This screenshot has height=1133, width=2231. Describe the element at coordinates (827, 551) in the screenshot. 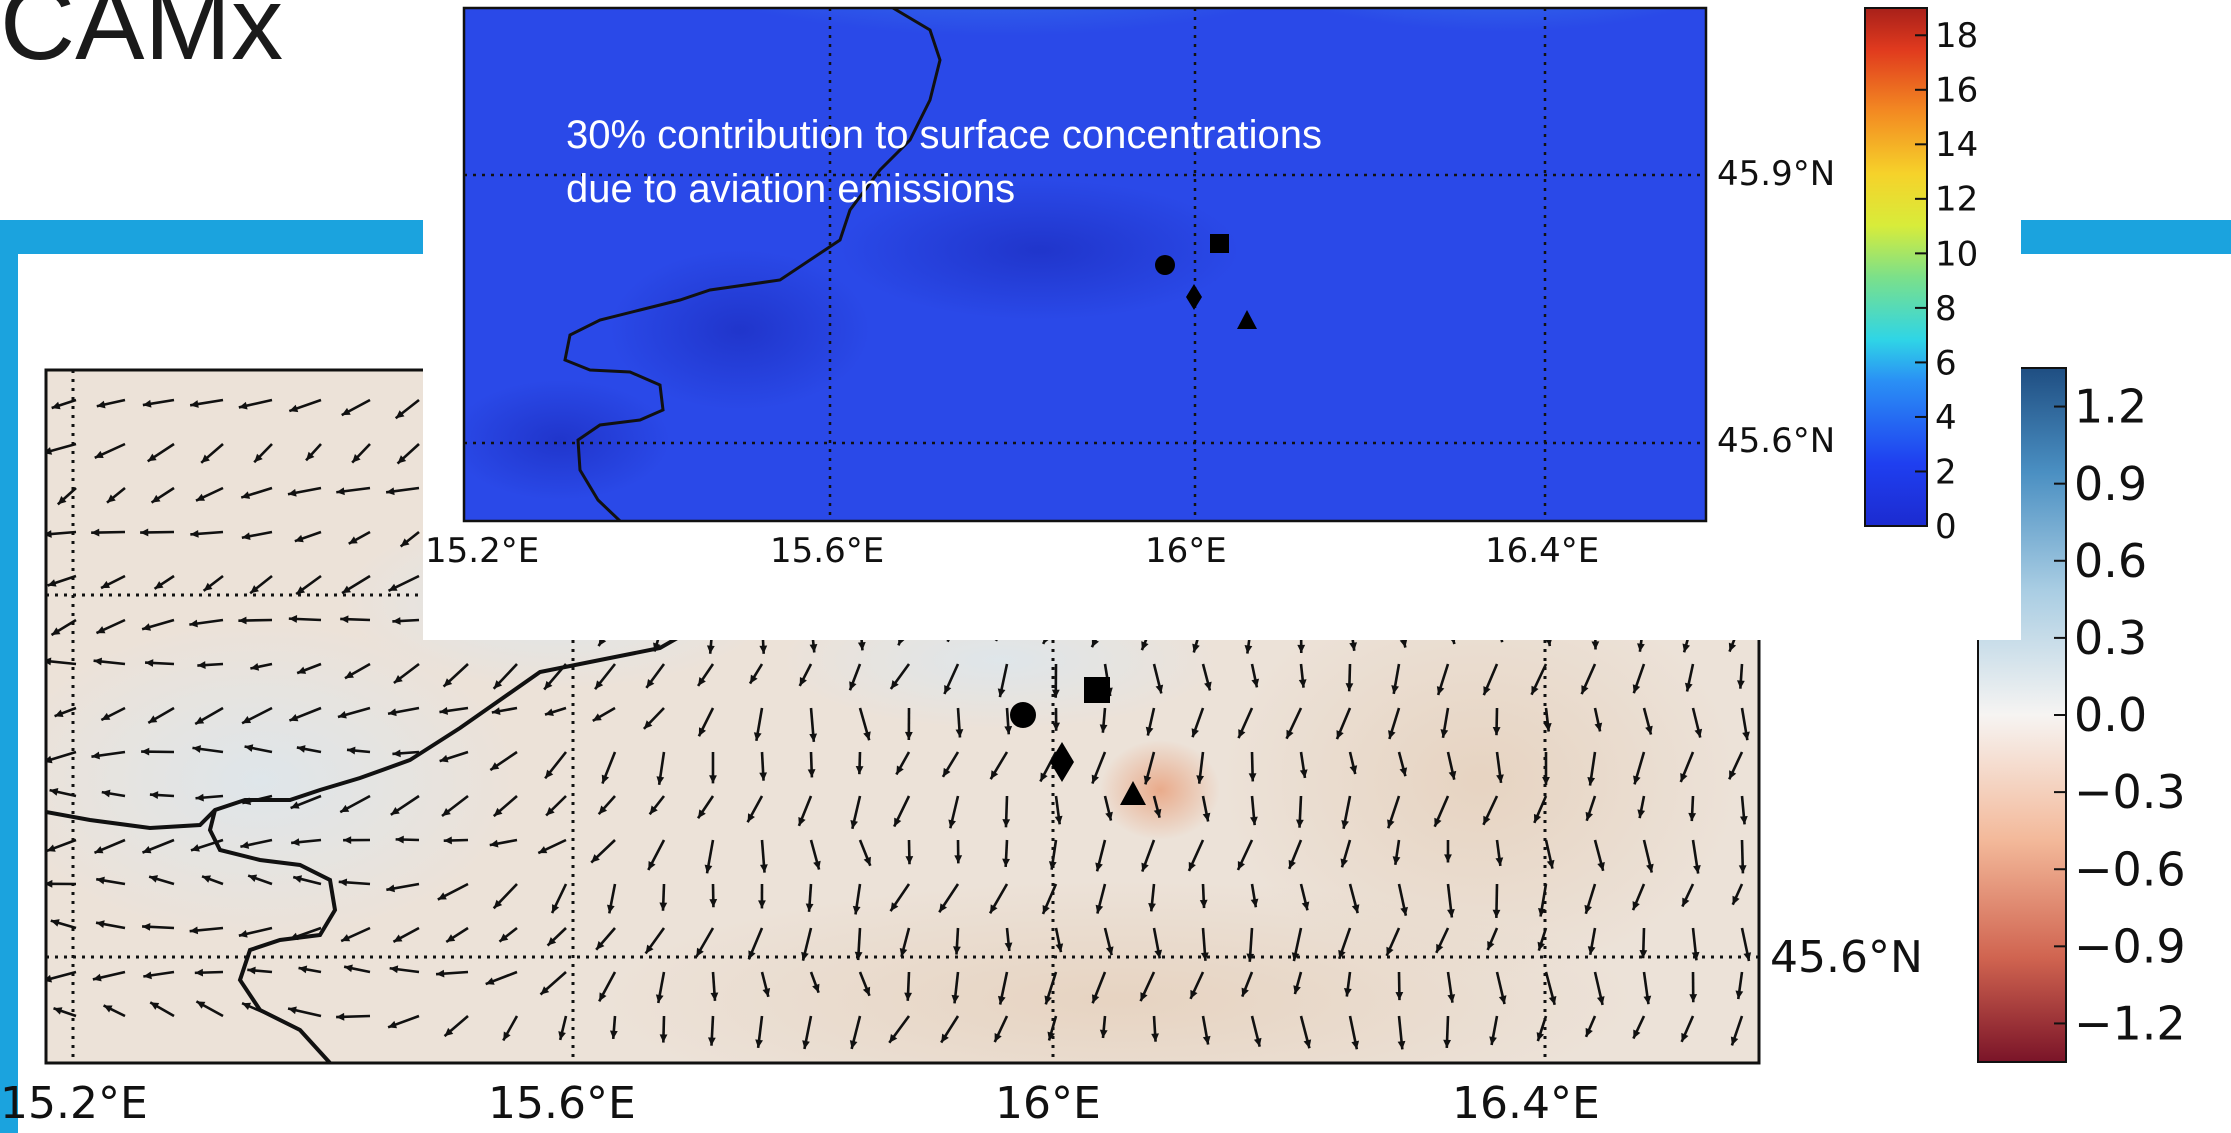

I see `inset-lon-tick: 15.6°E` at that location.